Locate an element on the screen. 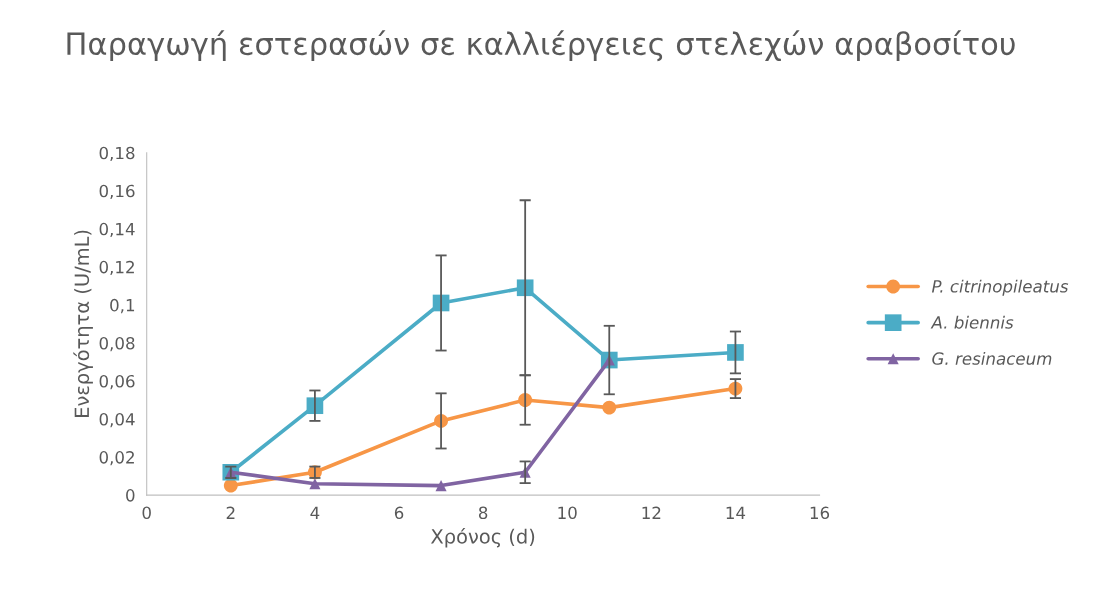 This screenshot has width=1103, height=606. y-tick-label: 0,1 is located at coordinates (122, 306).